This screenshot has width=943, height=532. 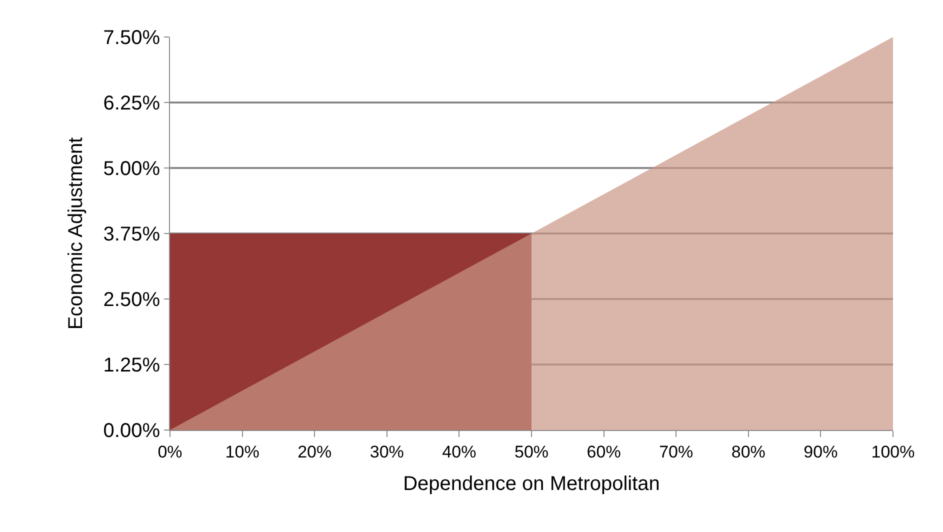 I want to click on y-tick-label: 3.75%, so click(x=131, y=235).